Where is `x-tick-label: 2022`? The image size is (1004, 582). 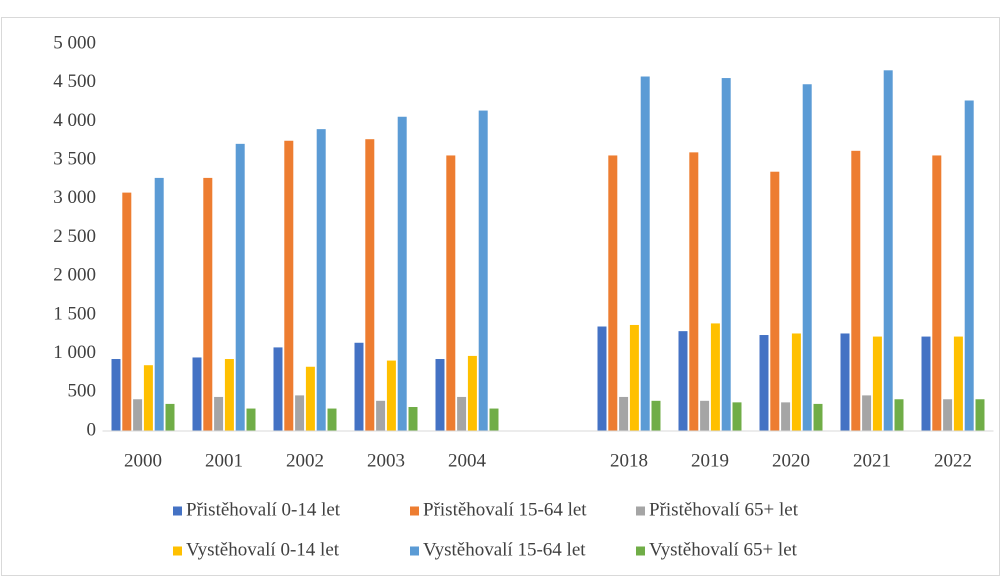
x-tick-label: 2022 is located at coordinates (953, 460).